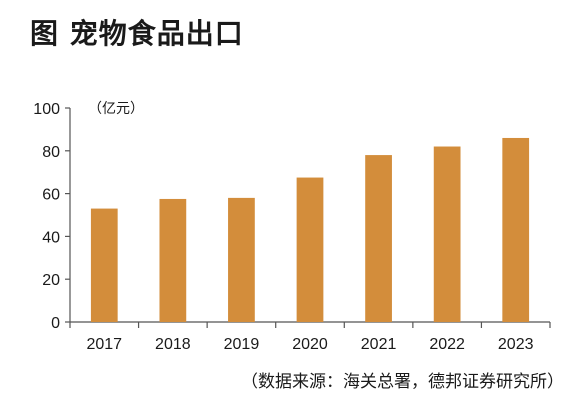  I want to click on bar-2019, so click(241, 259).